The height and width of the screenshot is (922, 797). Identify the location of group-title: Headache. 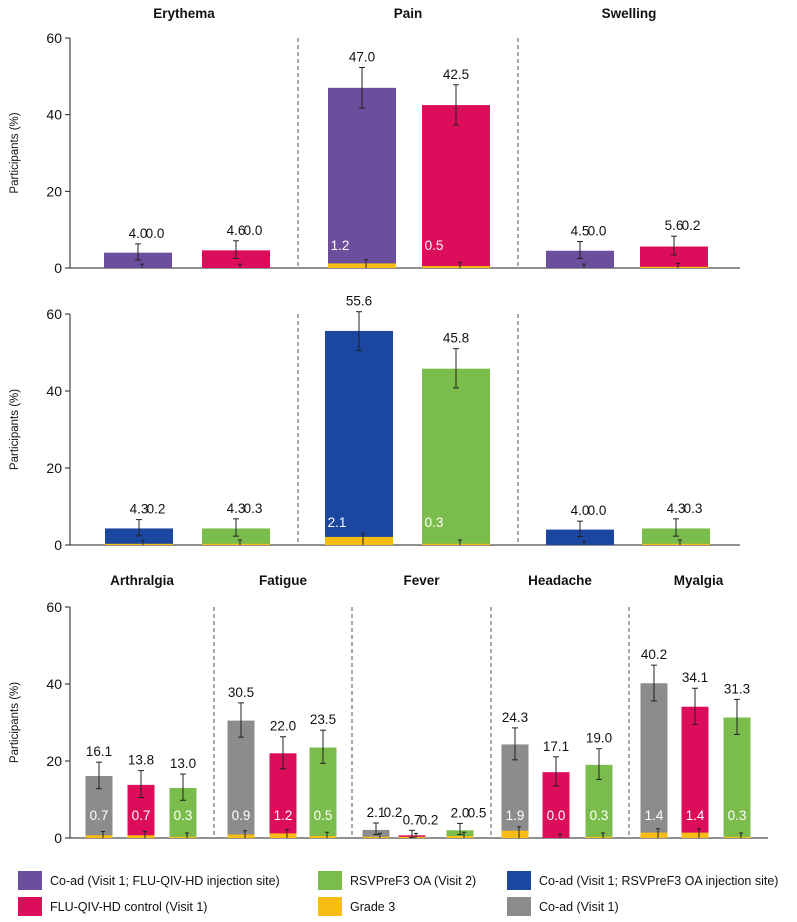
(560, 580).